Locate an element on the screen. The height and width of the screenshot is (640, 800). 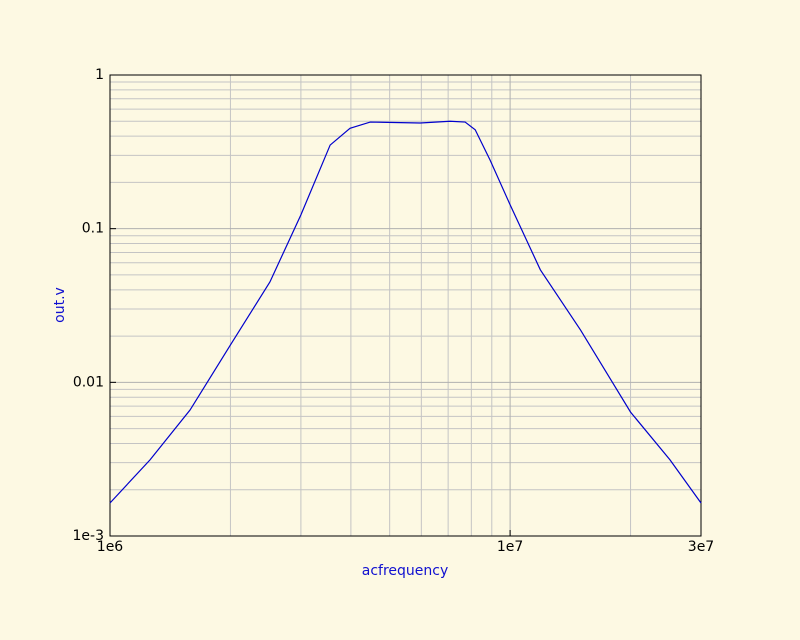
y-tick-label: 1e-3 is located at coordinates (88, 536).